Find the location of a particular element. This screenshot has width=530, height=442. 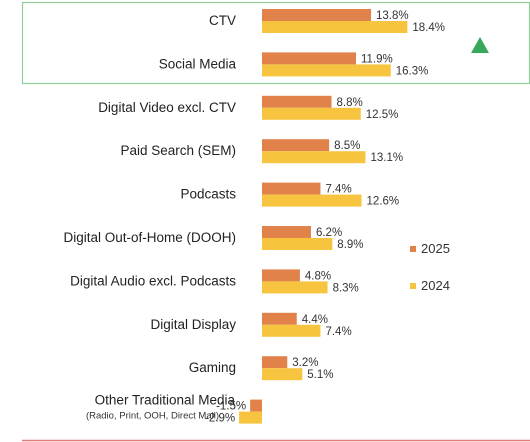

bar-2024-digital-audio-excl-podcasts is located at coordinates (295, 287).